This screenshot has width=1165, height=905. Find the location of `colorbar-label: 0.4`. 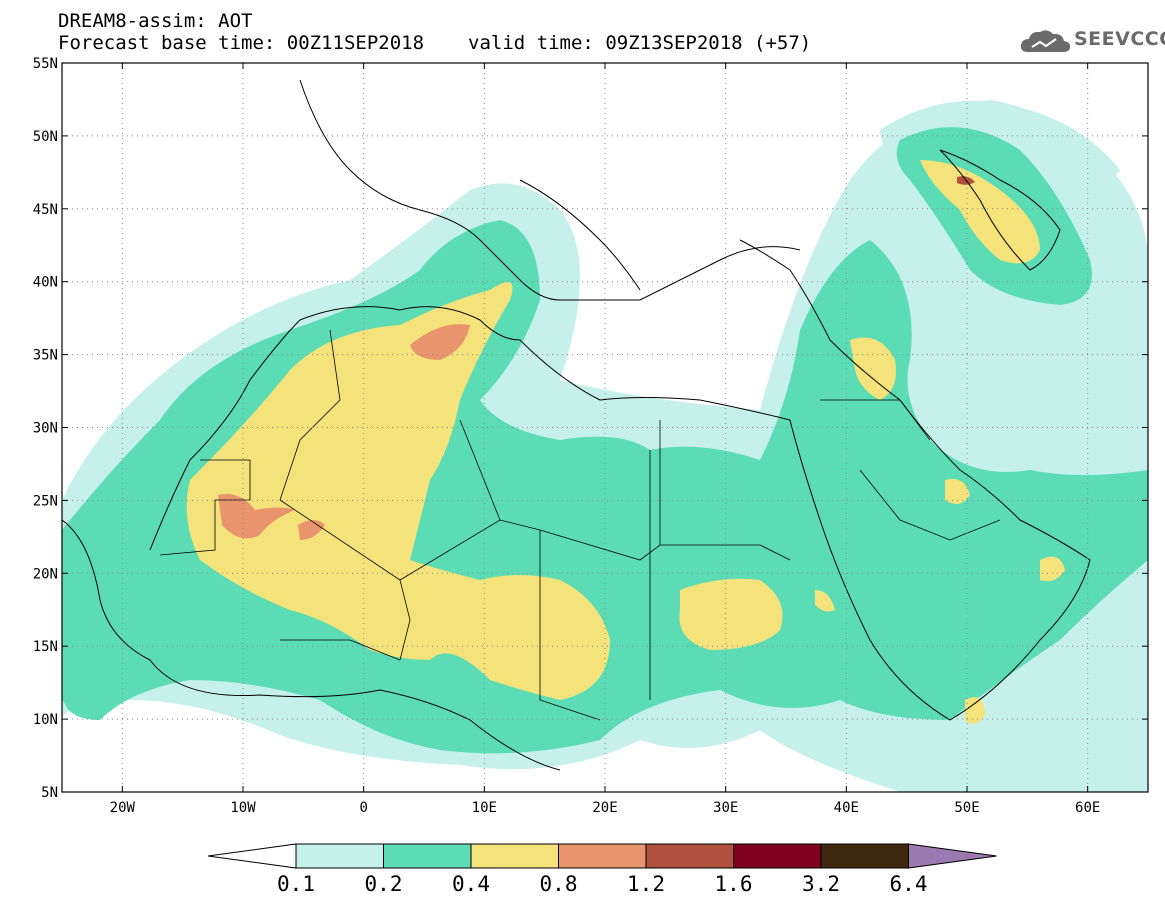

colorbar-label: 0.4 is located at coordinates (471, 884).